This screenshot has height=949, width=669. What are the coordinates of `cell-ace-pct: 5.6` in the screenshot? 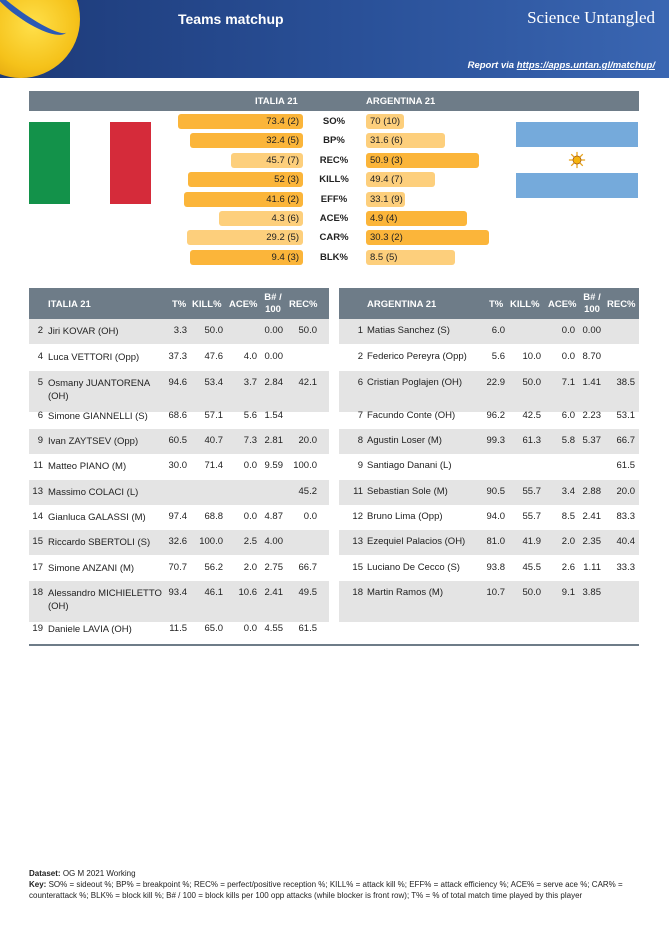 It's located at (250, 415).